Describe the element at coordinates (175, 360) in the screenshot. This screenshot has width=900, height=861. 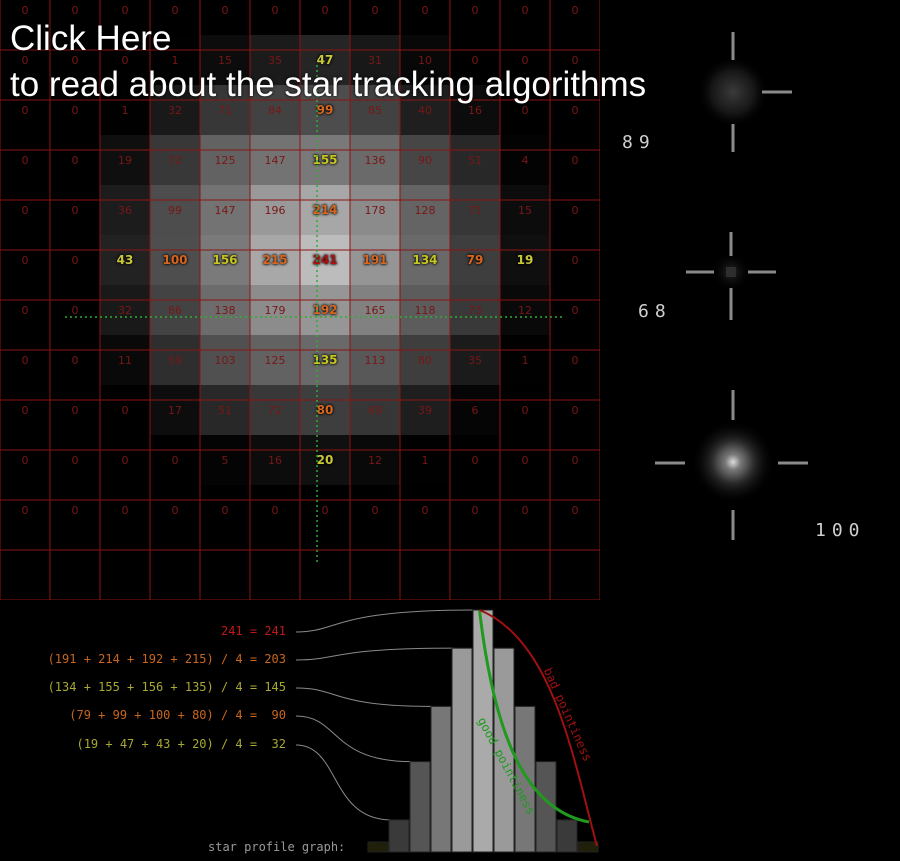
I see `pixel-cell: 59` at that location.